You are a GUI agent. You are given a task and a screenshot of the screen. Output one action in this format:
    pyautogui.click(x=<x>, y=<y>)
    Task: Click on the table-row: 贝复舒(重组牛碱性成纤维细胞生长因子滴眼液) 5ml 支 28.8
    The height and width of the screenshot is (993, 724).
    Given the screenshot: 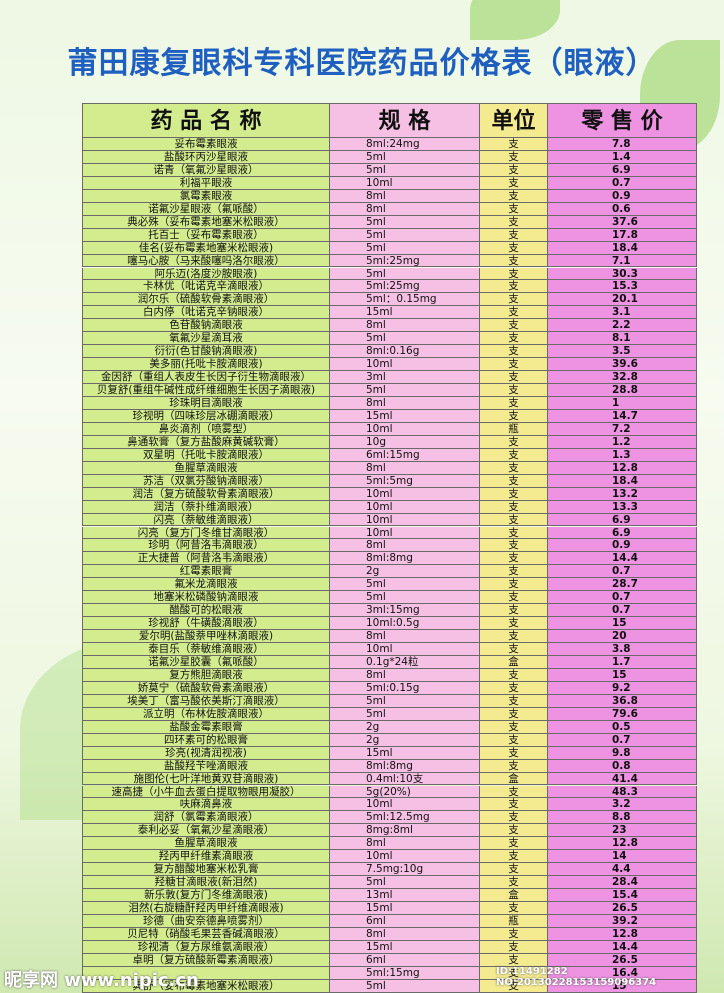 What is the action you would take?
    pyautogui.click(x=389, y=390)
    